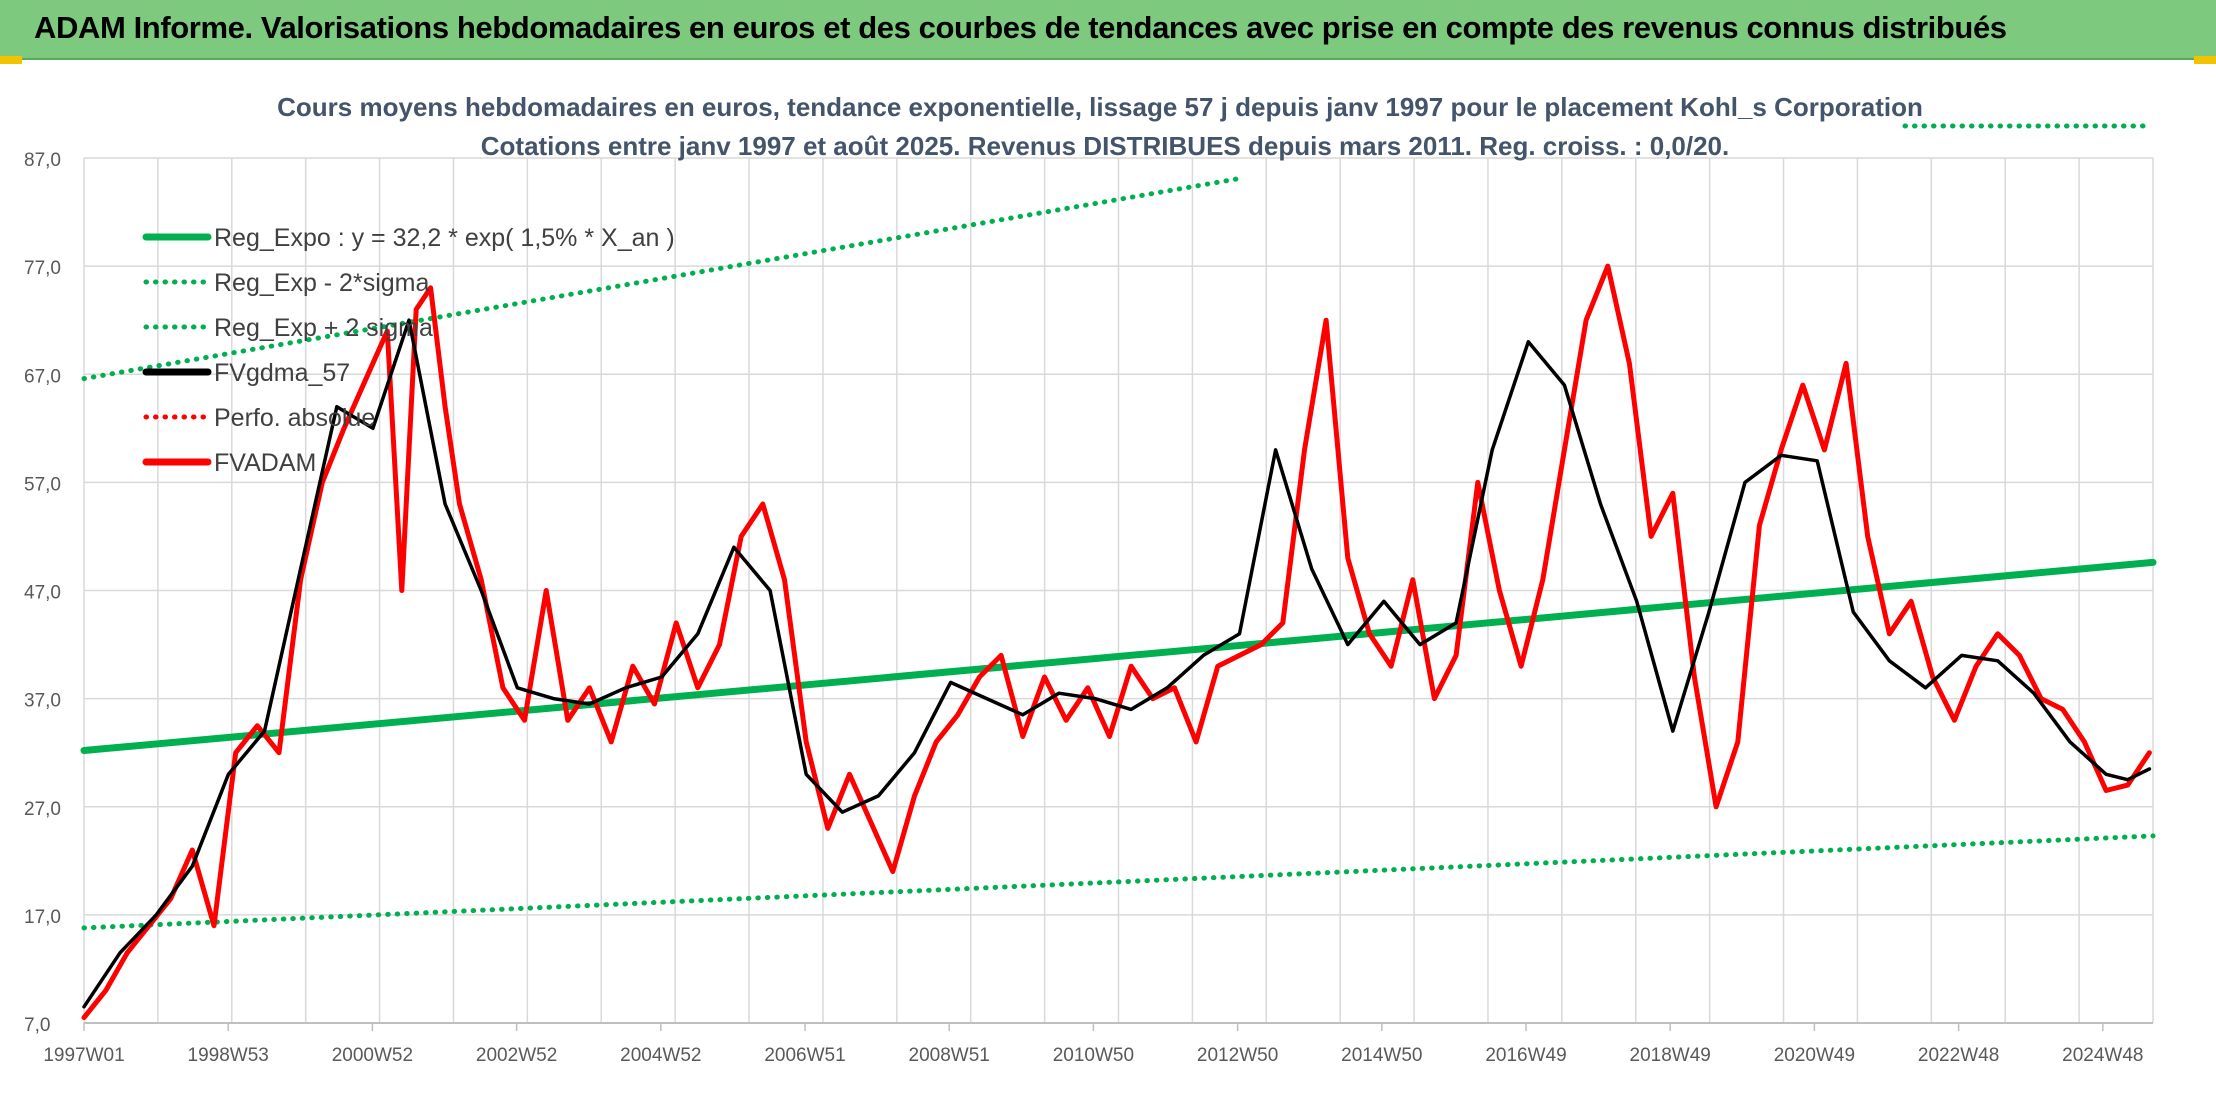  I want to click on legend-label: Reg_Exp + 2 sigma, so click(323, 328).